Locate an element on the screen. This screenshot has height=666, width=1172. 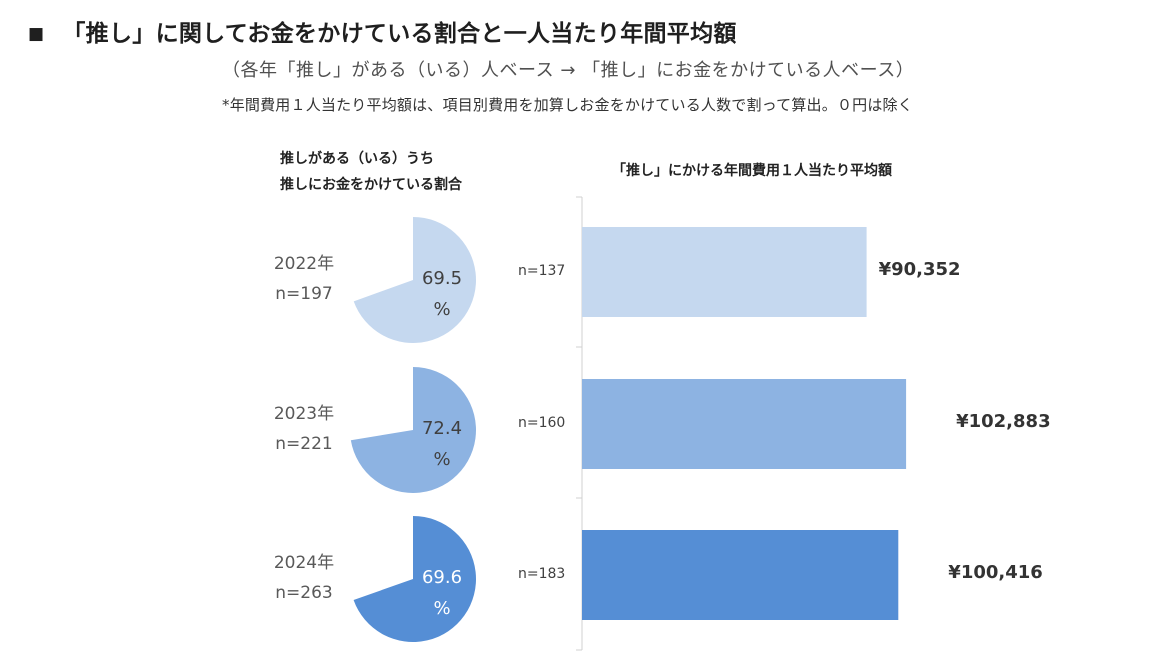
title-text: 「推し」に関してお金をかけている割合と一人当たり年間平均額 is located at coordinates (399, 34).